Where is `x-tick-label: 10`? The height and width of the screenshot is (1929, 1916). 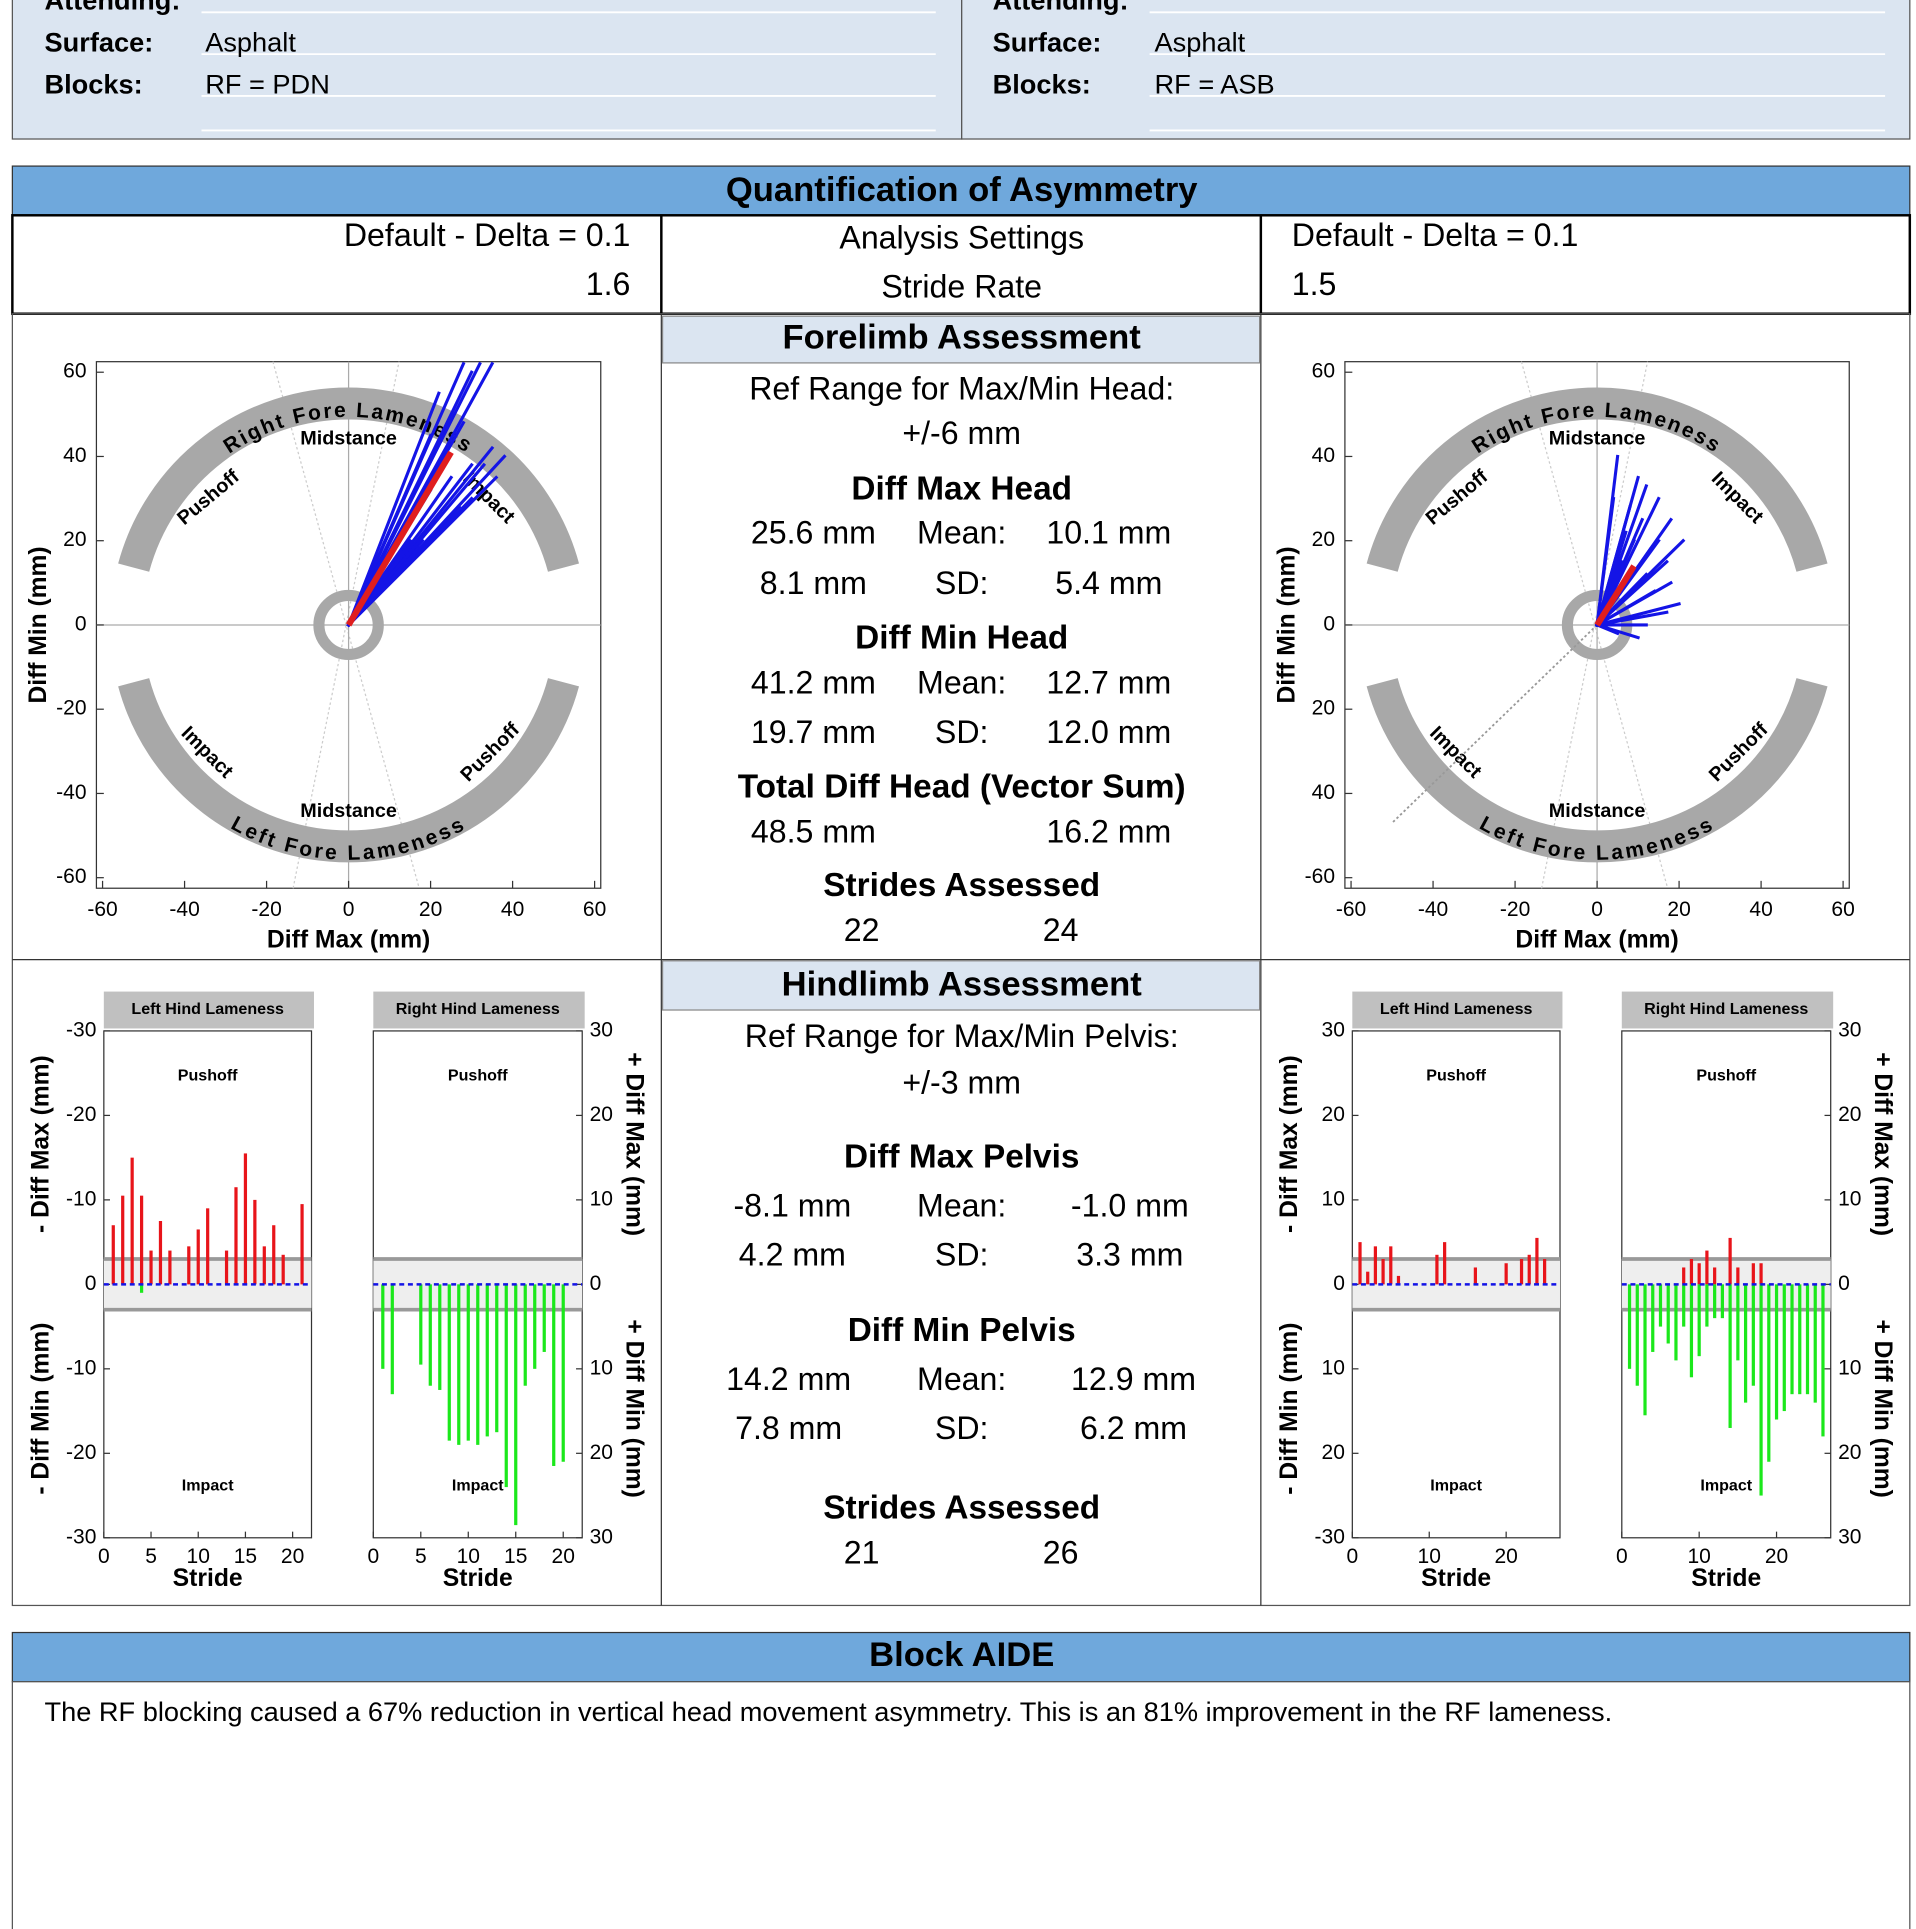
x-tick-label: 10 is located at coordinates (198, 1556).